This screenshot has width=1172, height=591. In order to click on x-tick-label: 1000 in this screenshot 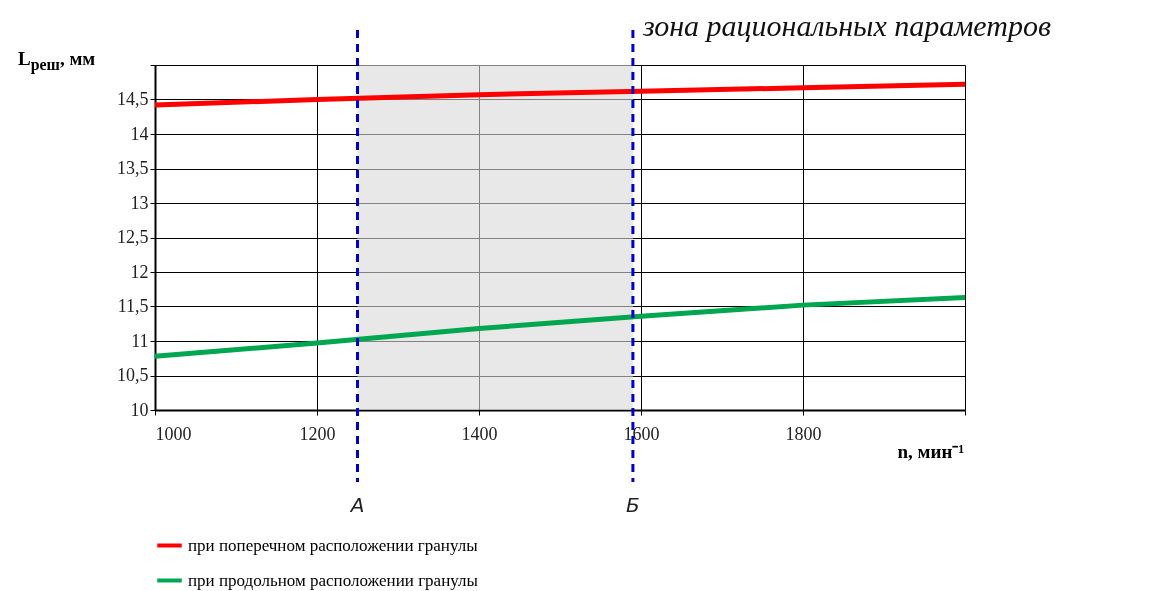, I will do `click(173, 433)`.